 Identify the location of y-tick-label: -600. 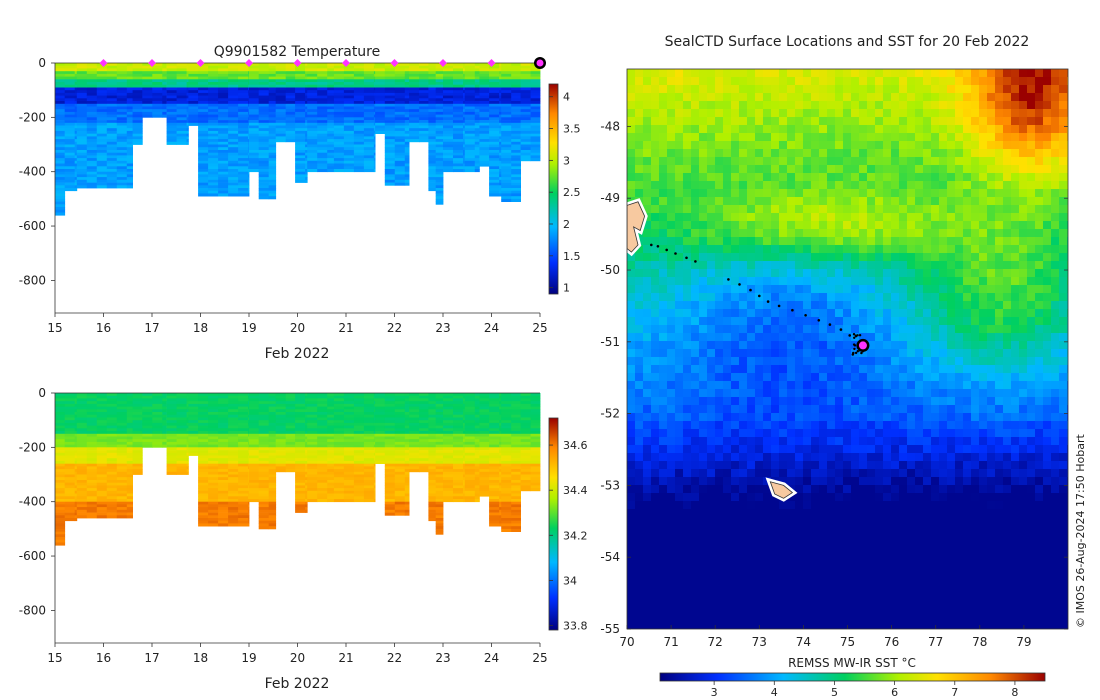
(32, 556).